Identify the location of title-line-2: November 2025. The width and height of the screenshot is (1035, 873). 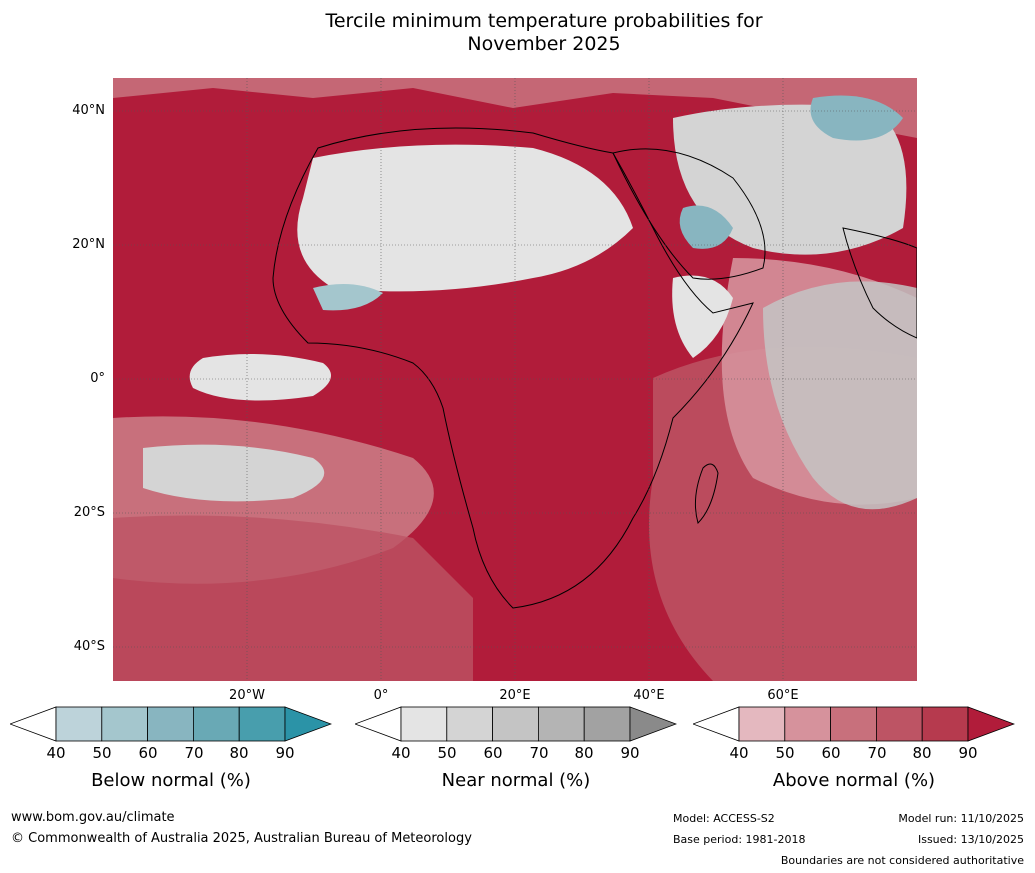
(544, 44).